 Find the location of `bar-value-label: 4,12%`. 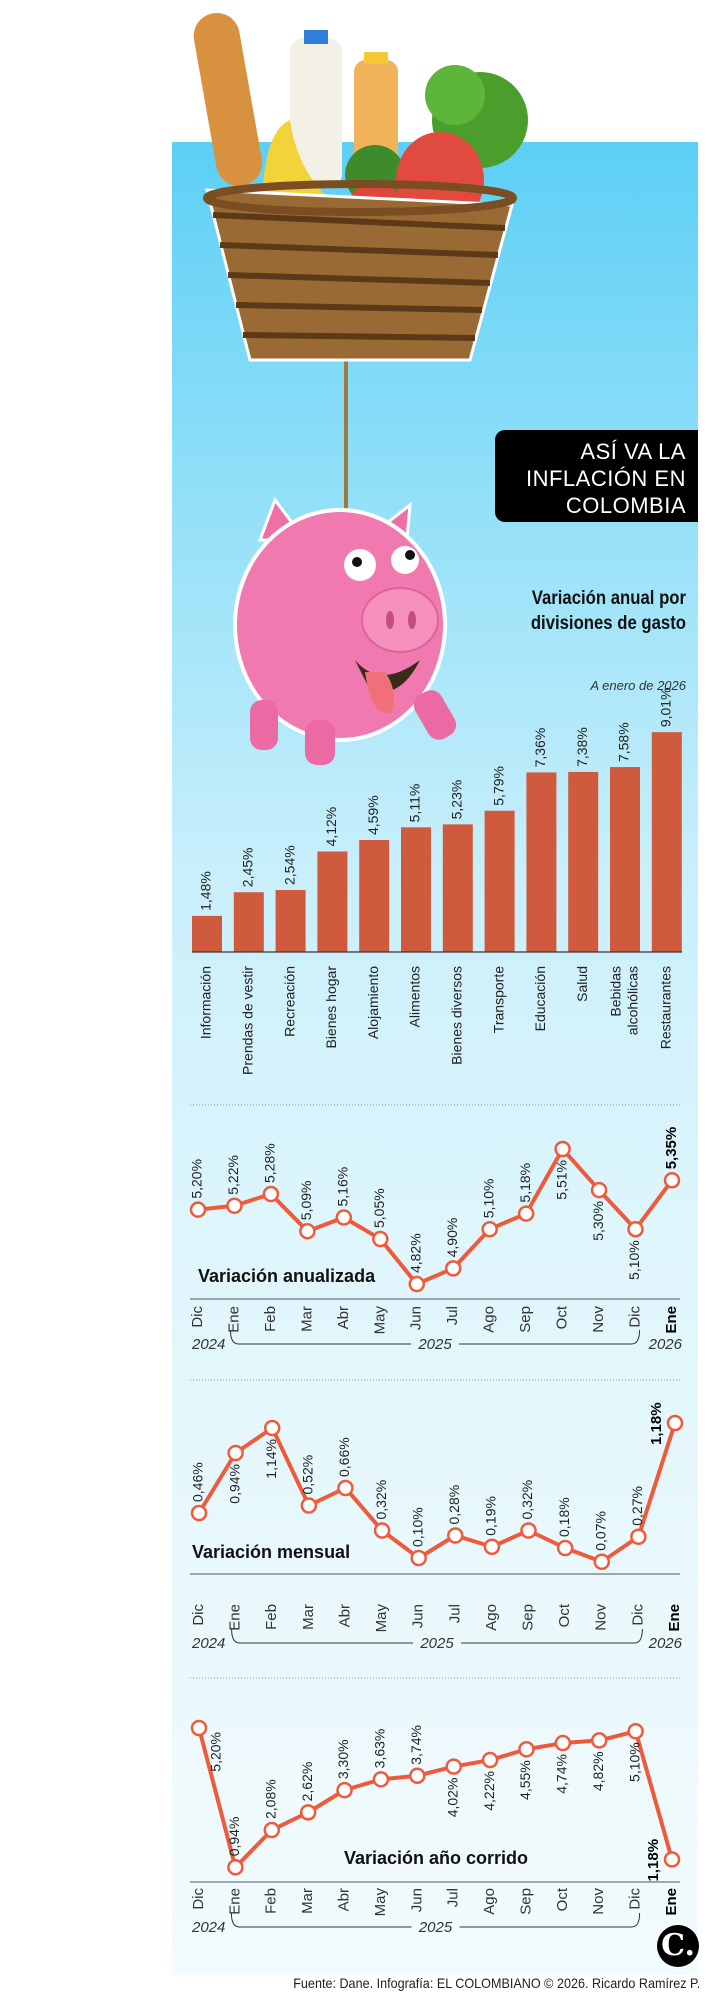

bar-value-label: 4,12% is located at coordinates (331, 827).